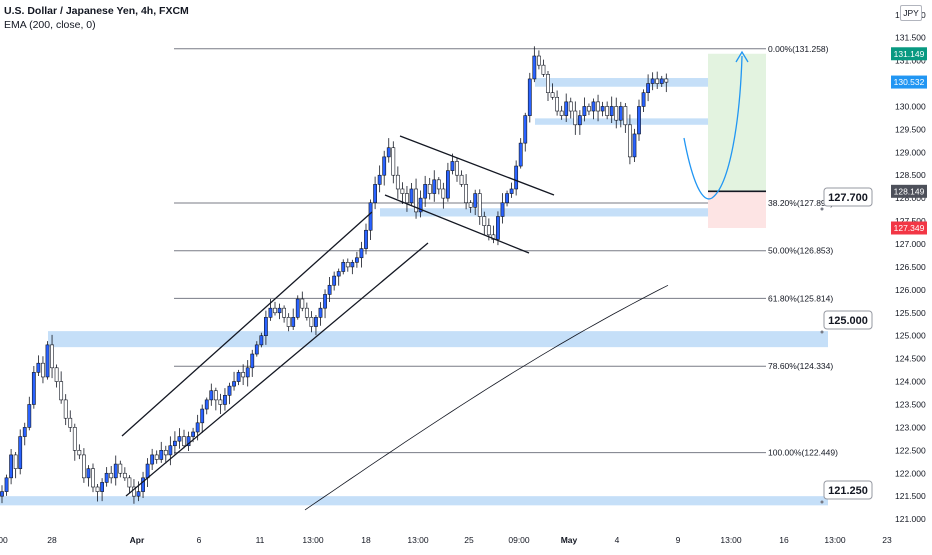 The image size is (932, 555). Describe the element at coordinates (910, 382) in the screenshot. I see `price-axis-tick: 124.000` at that location.